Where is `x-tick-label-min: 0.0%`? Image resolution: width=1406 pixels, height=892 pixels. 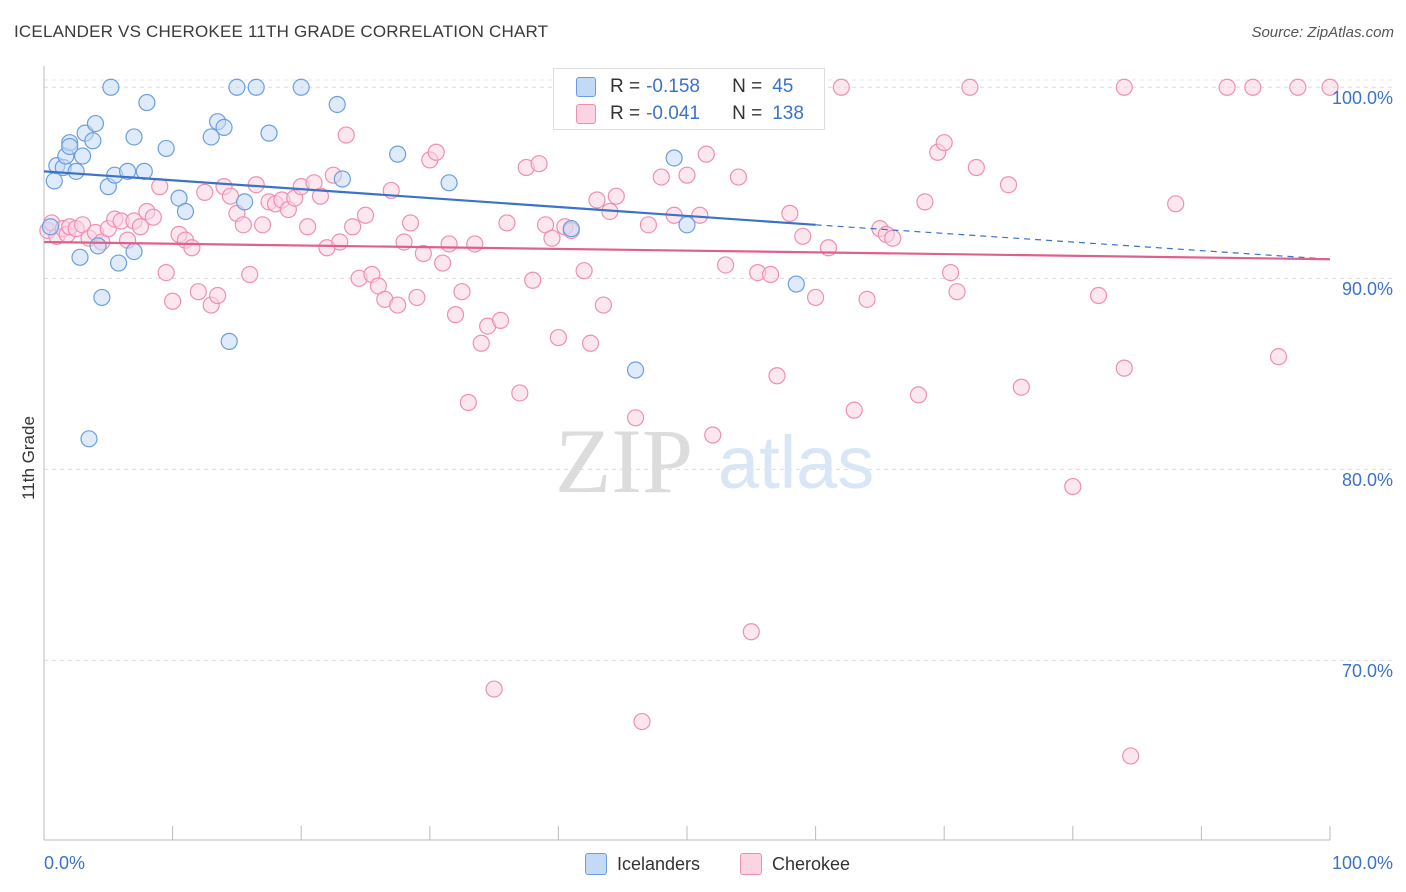
x-tick-label-min: 0.0% is located at coordinates (64, 863).